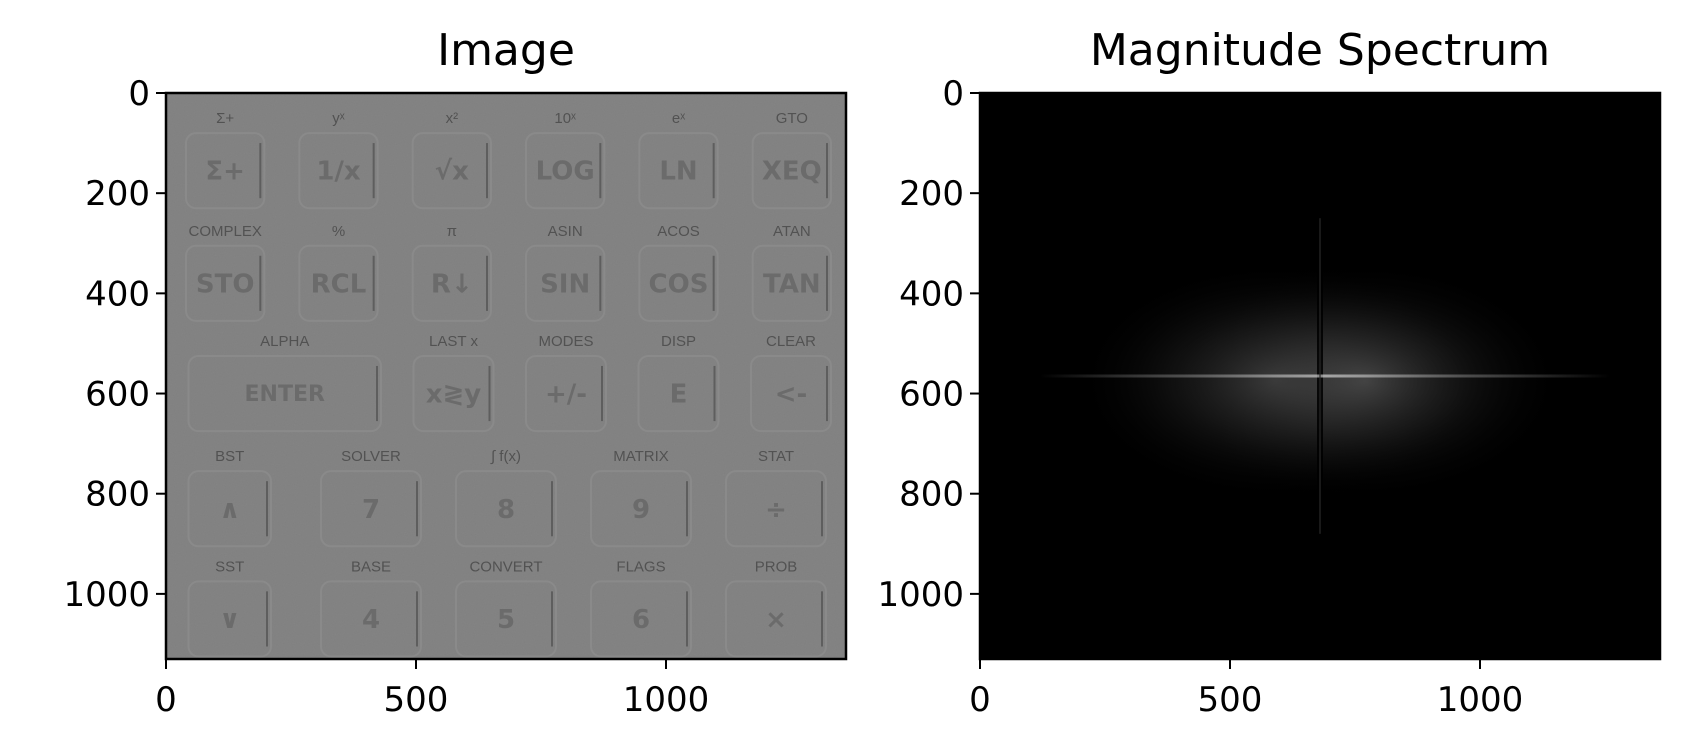 The width and height of the screenshot is (1683, 756). I want to click on key-face-label: ×, so click(776, 620).